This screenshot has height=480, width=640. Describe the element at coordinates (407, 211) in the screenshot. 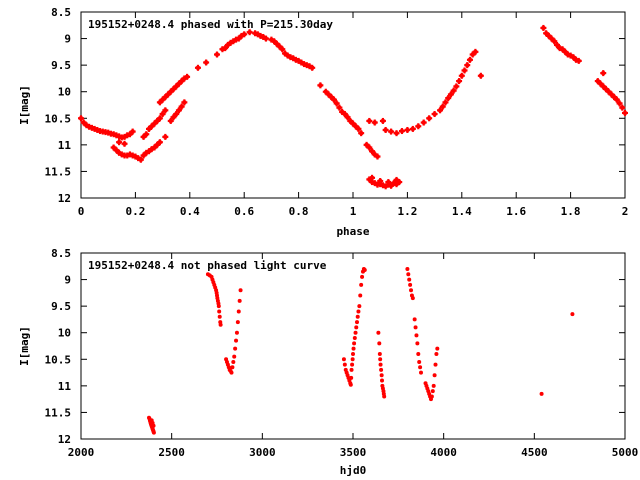

I see `phased-x-tick-label: 1.2` at that location.